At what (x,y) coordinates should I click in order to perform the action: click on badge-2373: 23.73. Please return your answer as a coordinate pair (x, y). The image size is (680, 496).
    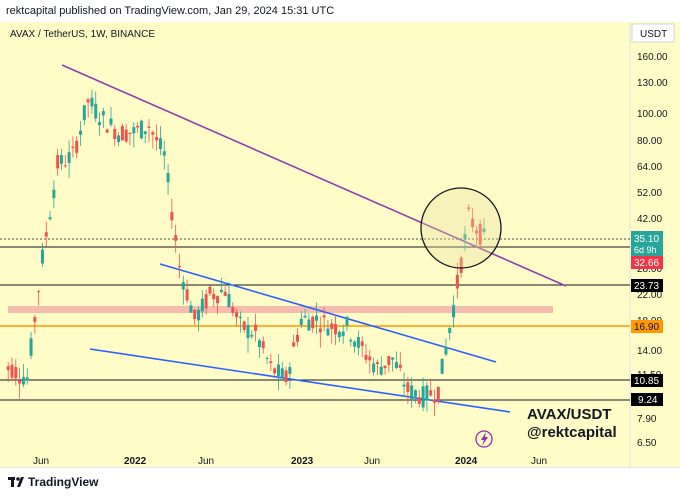
    Looking at the image, I should click on (647, 285).